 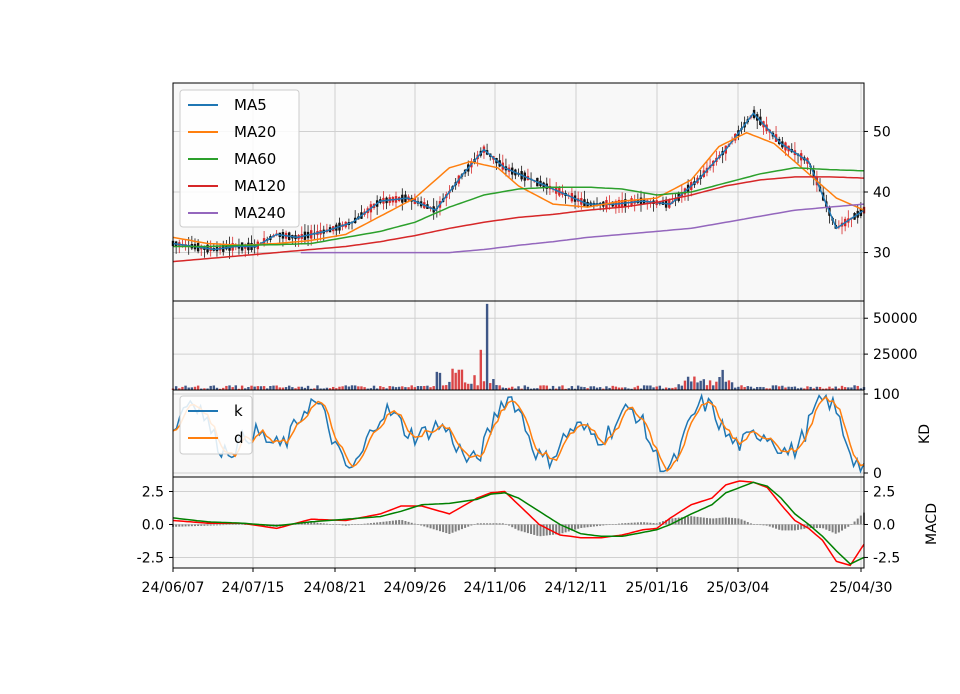 I want to click on x-axis-tick-label: 25/04/30, so click(x=861, y=588).